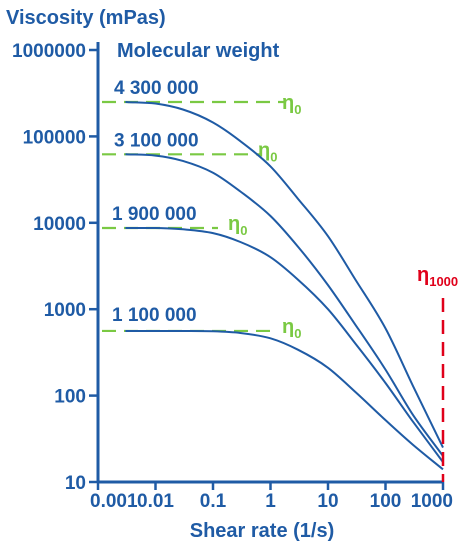 This screenshot has width=473, height=550. What do you see at coordinates (156, 88) in the screenshot?
I see `molecular-weight-label: 4 300 000` at bounding box center [156, 88].